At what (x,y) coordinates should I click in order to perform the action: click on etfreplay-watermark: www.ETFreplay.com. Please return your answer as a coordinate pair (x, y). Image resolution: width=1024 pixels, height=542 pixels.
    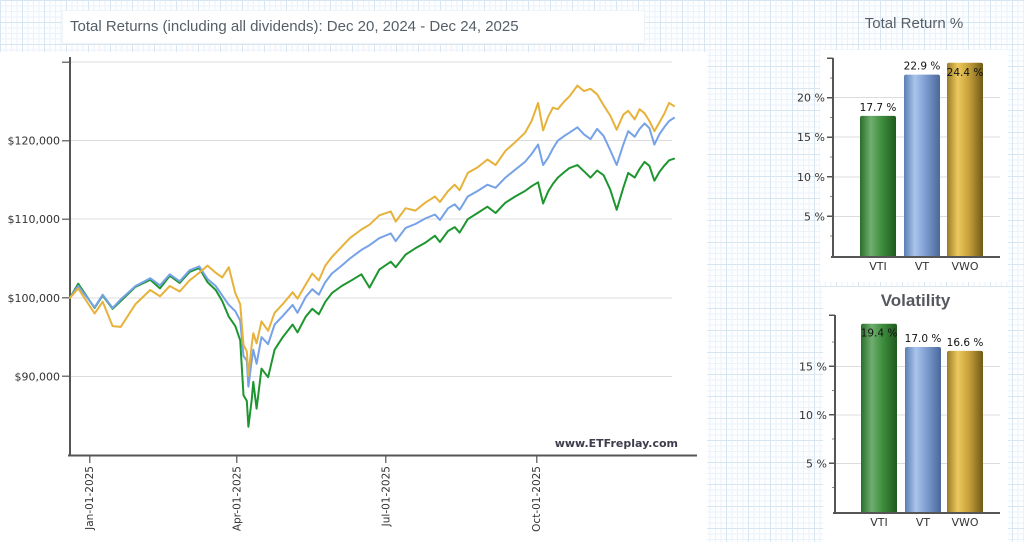
    Looking at the image, I should click on (616, 443).